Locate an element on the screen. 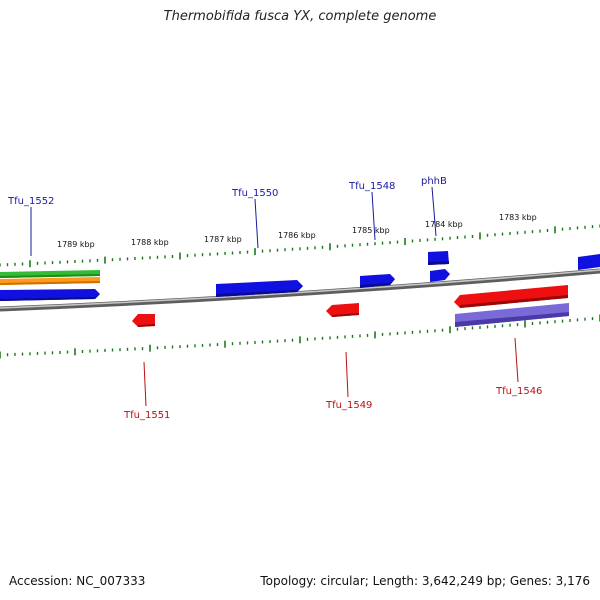 The width and height of the screenshot is (600, 600). leader-tfu1550 is located at coordinates (256, 223).